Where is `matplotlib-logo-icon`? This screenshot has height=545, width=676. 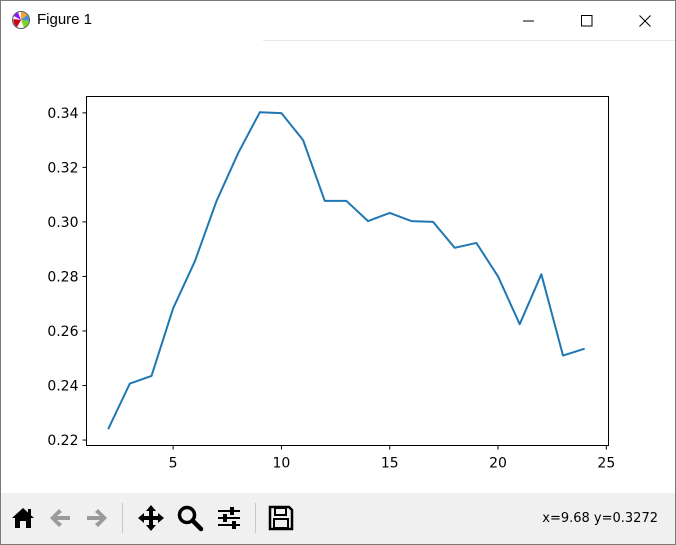 matplotlib-logo-icon is located at coordinates (21, 20).